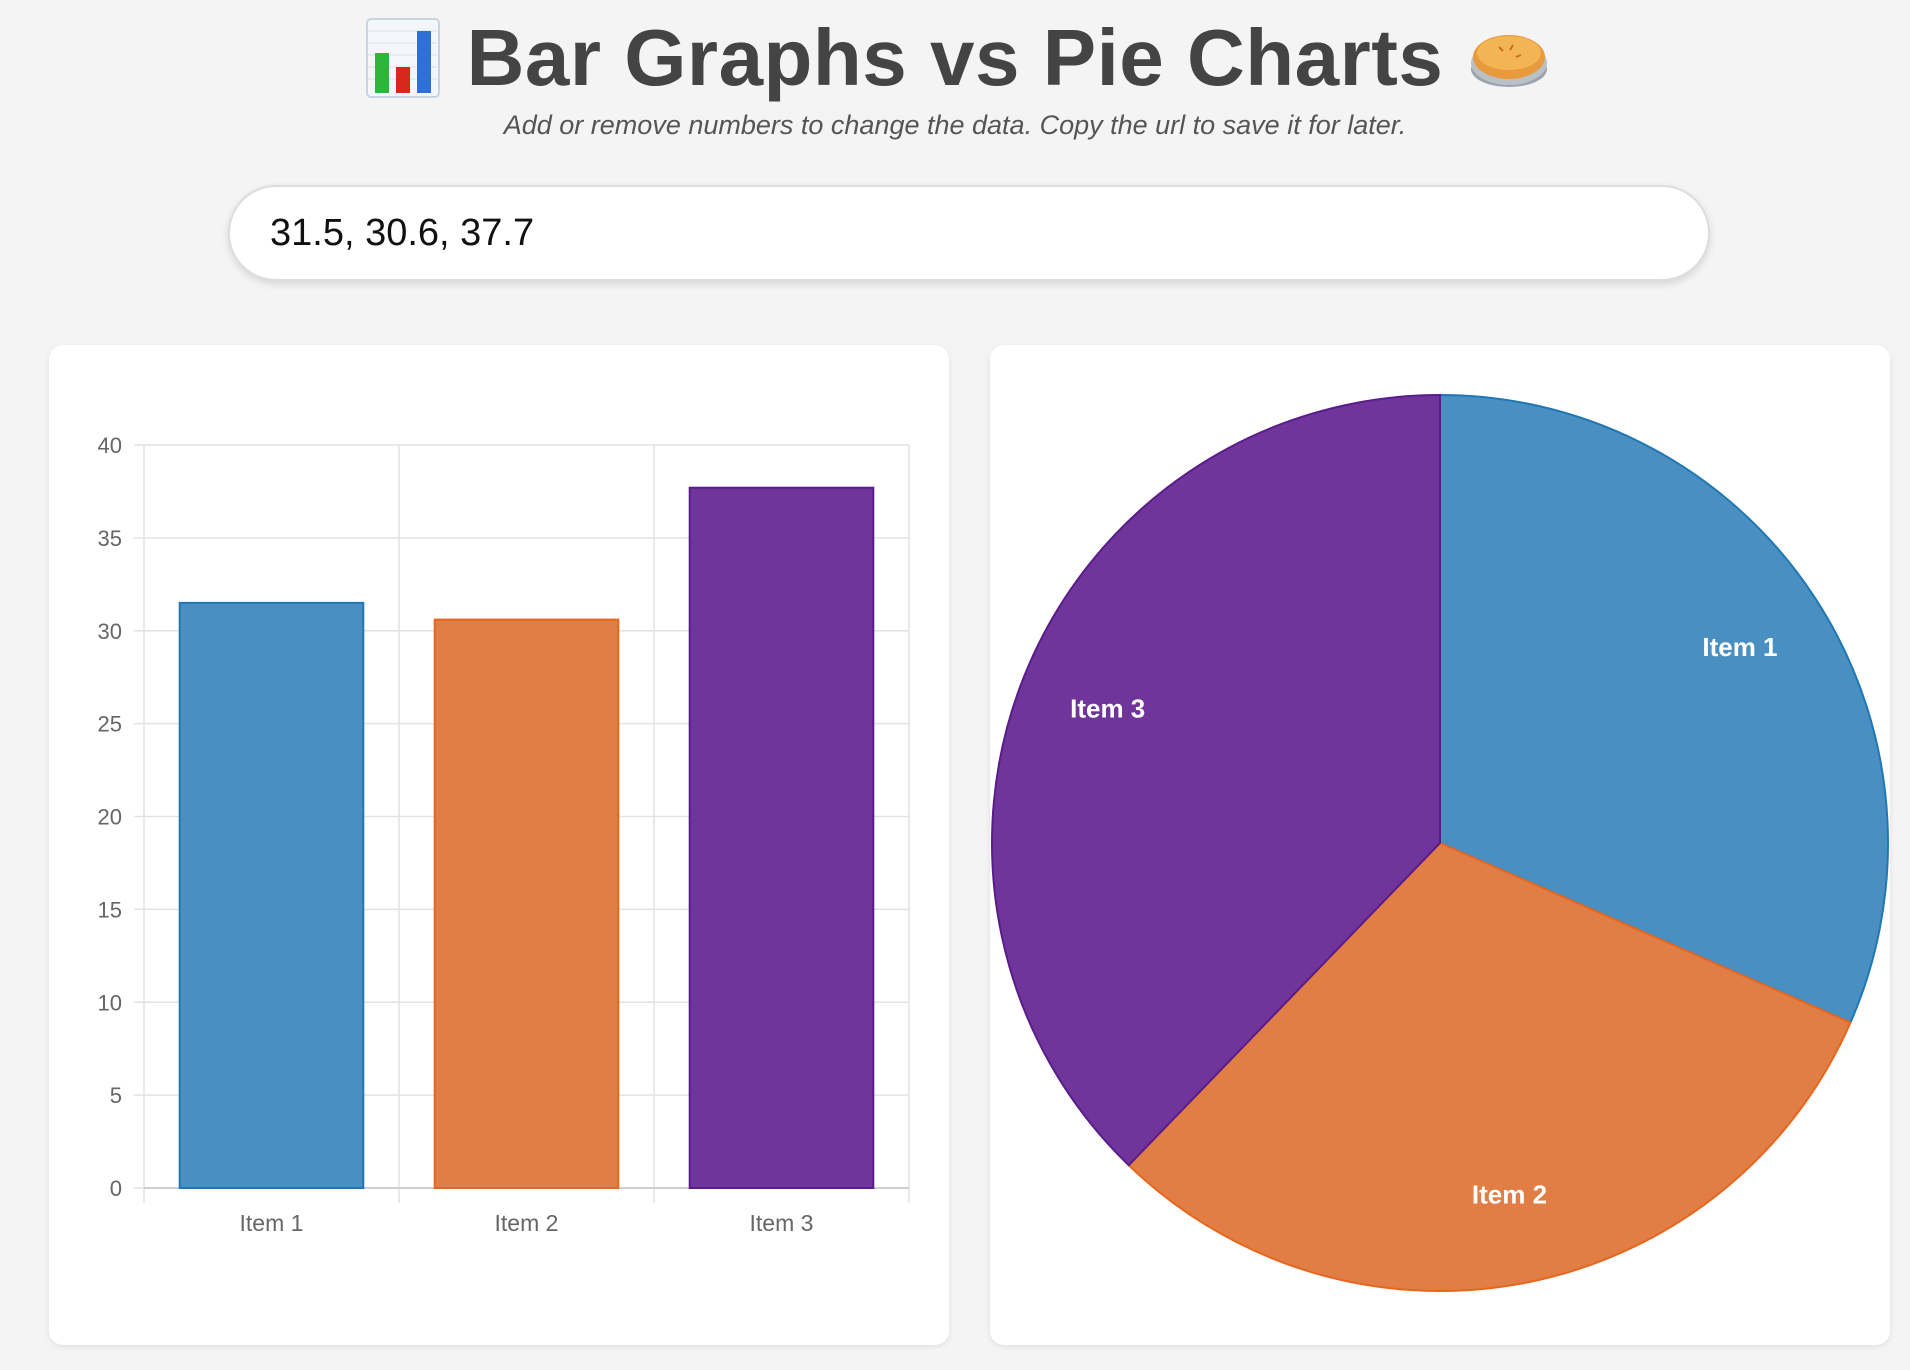 The height and width of the screenshot is (1370, 1910). I want to click on bar-chart-icon, so click(403, 58).